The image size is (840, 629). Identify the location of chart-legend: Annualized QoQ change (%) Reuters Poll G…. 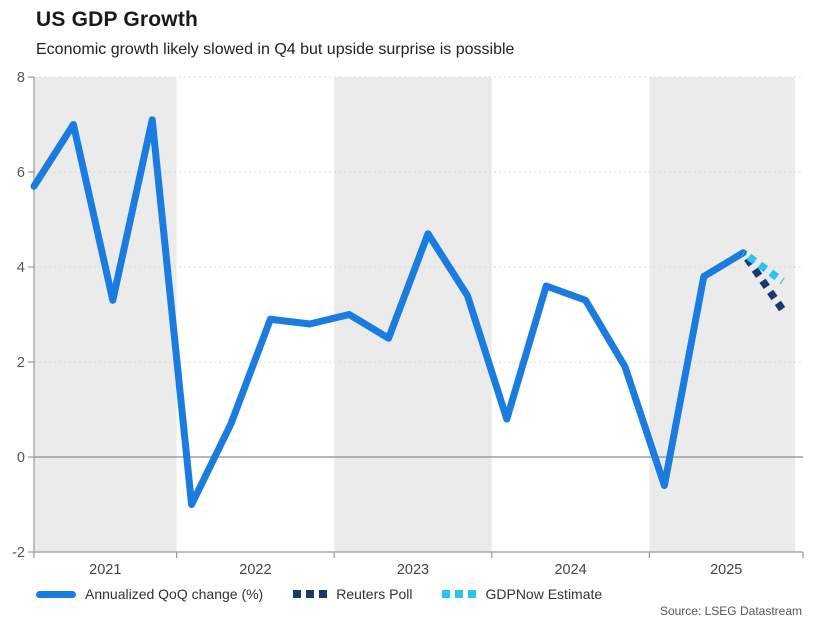
(319, 594).